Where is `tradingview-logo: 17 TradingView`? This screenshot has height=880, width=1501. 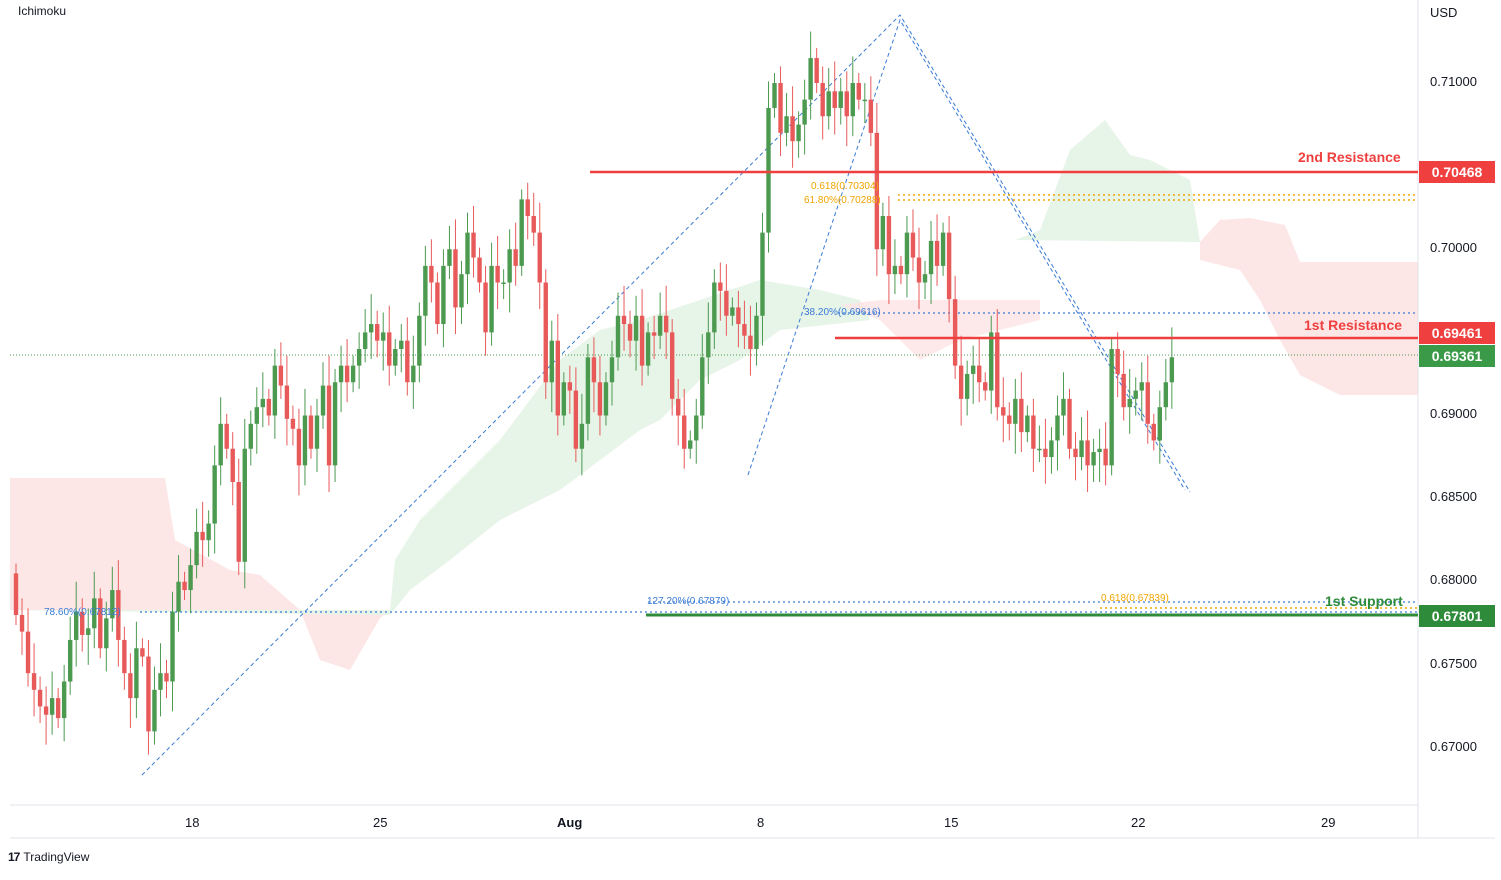
tradingview-logo: 17 TradingView is located at coordinates (48, 857).